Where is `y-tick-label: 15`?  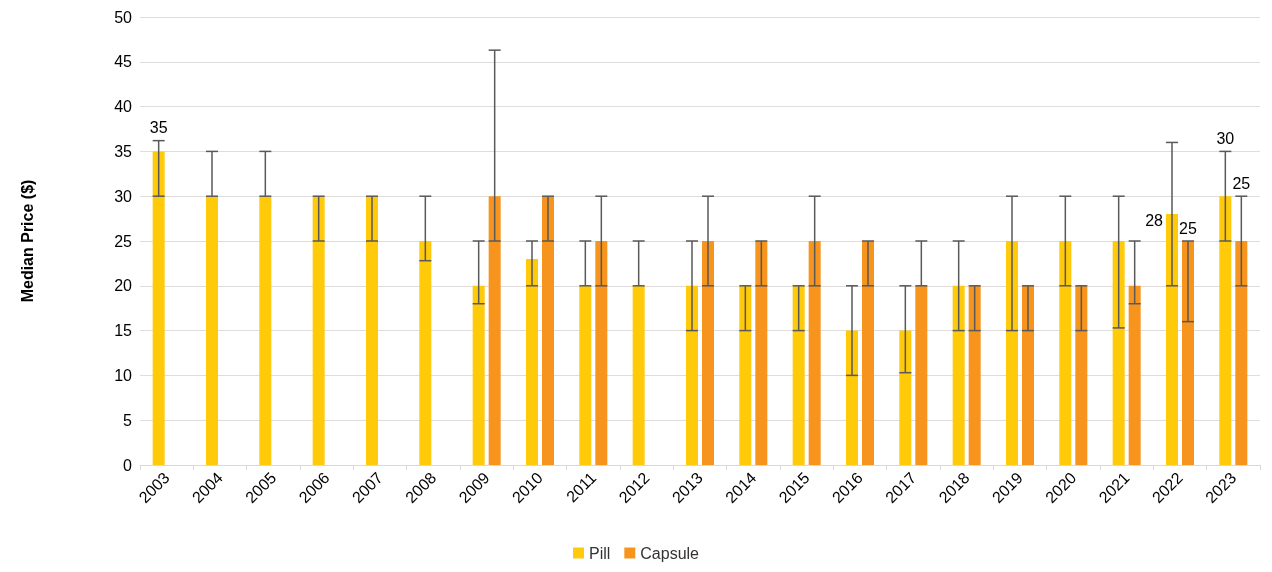
y-tick-label: 15 is located at coordinates (123, 331).